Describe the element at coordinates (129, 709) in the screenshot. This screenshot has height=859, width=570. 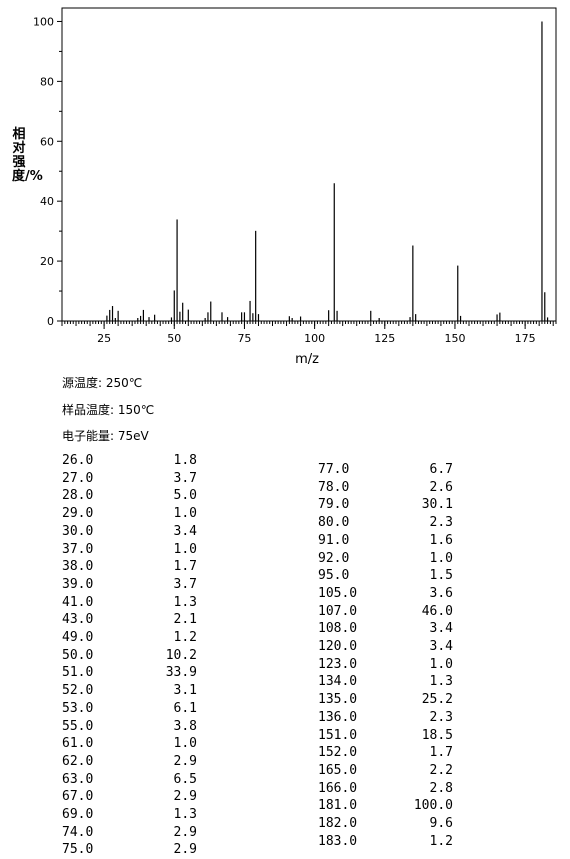
I see `peak-row: 53.0 6.1` at that location.